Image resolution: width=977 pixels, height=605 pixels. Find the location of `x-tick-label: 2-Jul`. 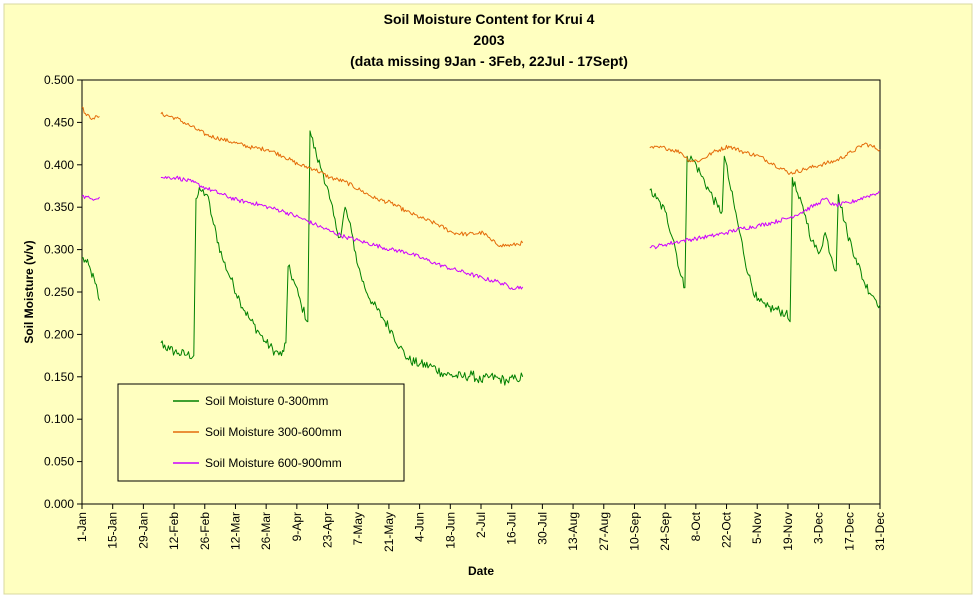

x-tick-label: 2-Jul is located at coordinates (481, 525).